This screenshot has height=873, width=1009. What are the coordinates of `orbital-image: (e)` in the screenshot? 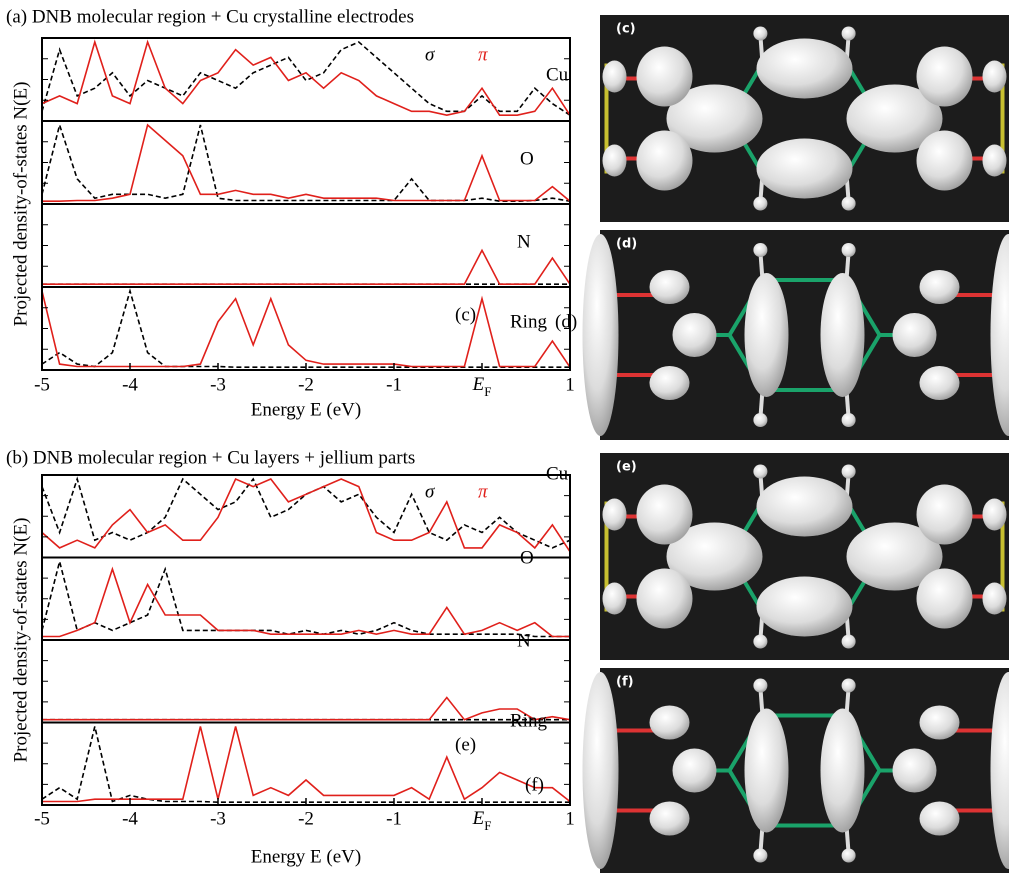 It's located at (804, 556).